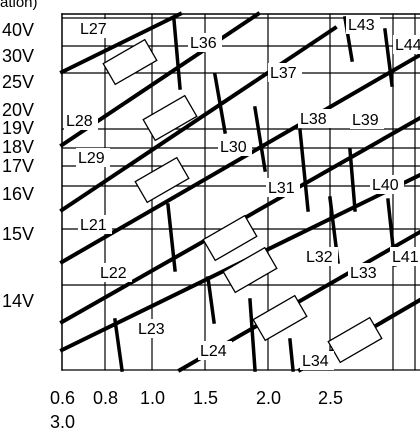 Image resolution: width=420 pixels, height=433 pixels. I want to click on y-tick-label: 17V, so click(18, 166).